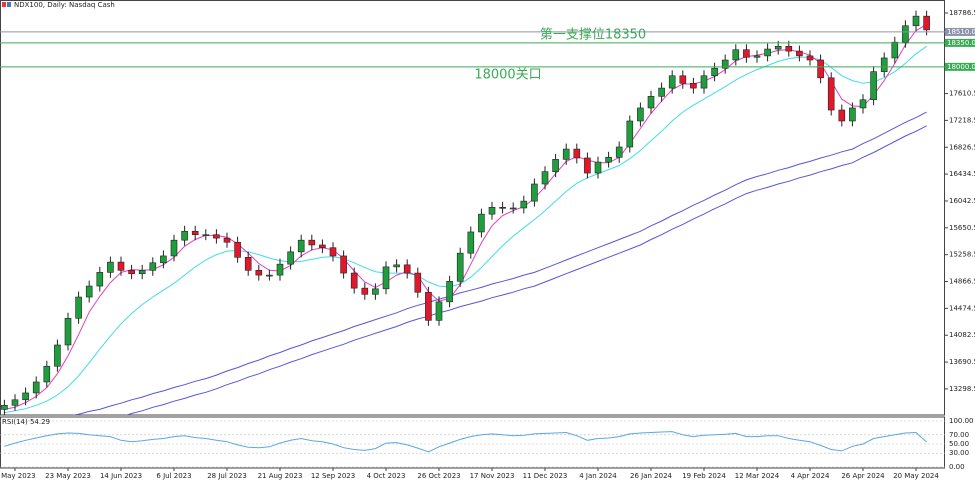 This screenshot has width=975, height=481. What do you see at coordinates (280, 476) in the screenshot?
I see `x-tick-label: 21 Aug 2023` at bounding box center [280, 476].